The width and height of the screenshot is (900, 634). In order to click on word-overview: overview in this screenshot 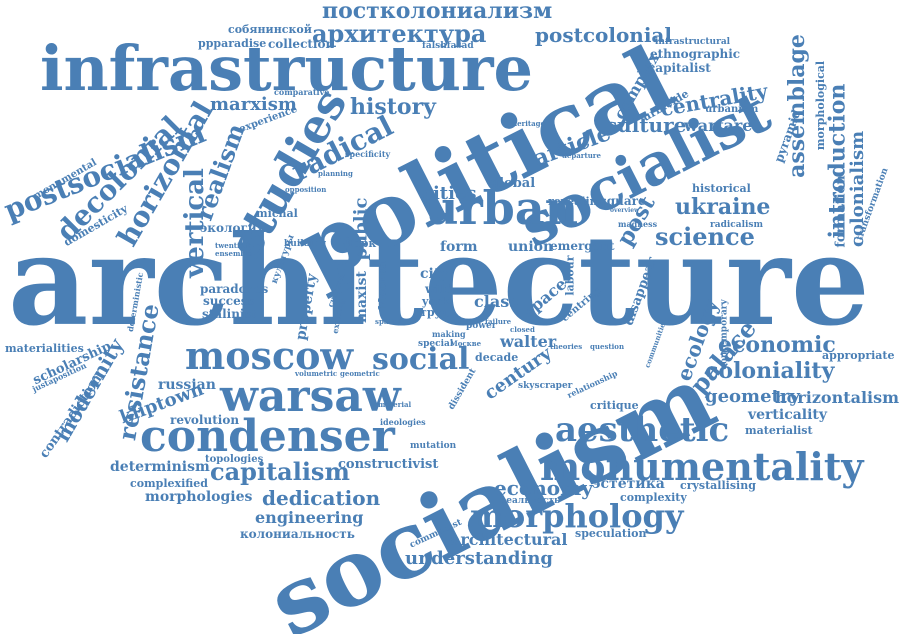, I will do `click(625, 210)`.